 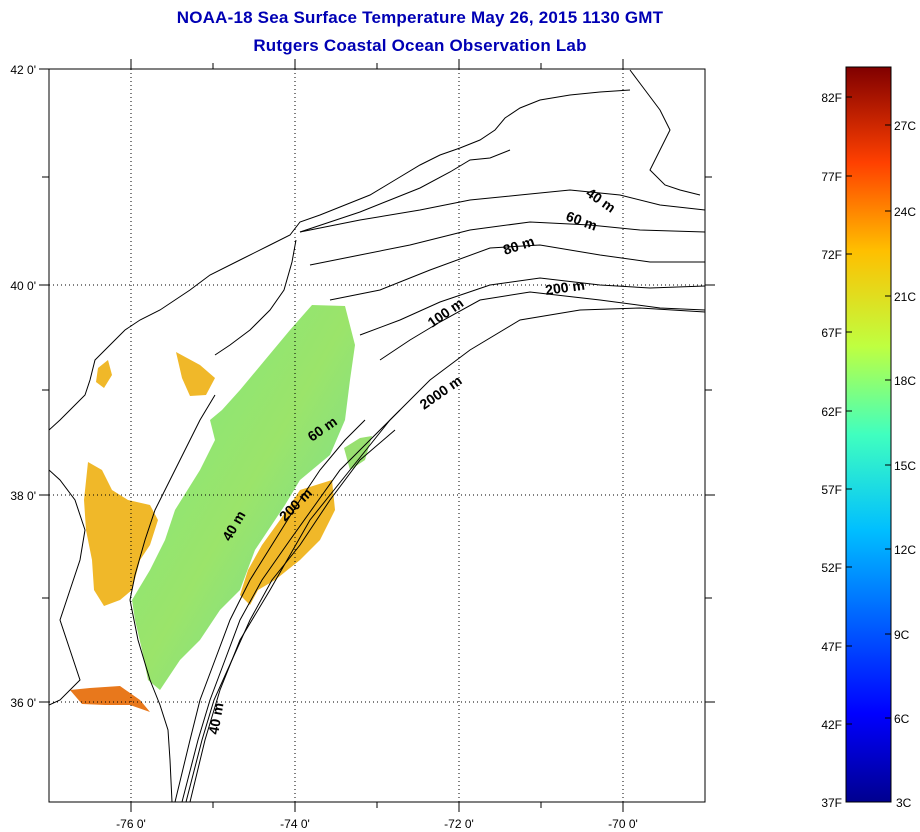 What do you see at coordinates (151, 700) in the screenshot?
I see `coastline-va-nc` at bounding box center [151, 700].